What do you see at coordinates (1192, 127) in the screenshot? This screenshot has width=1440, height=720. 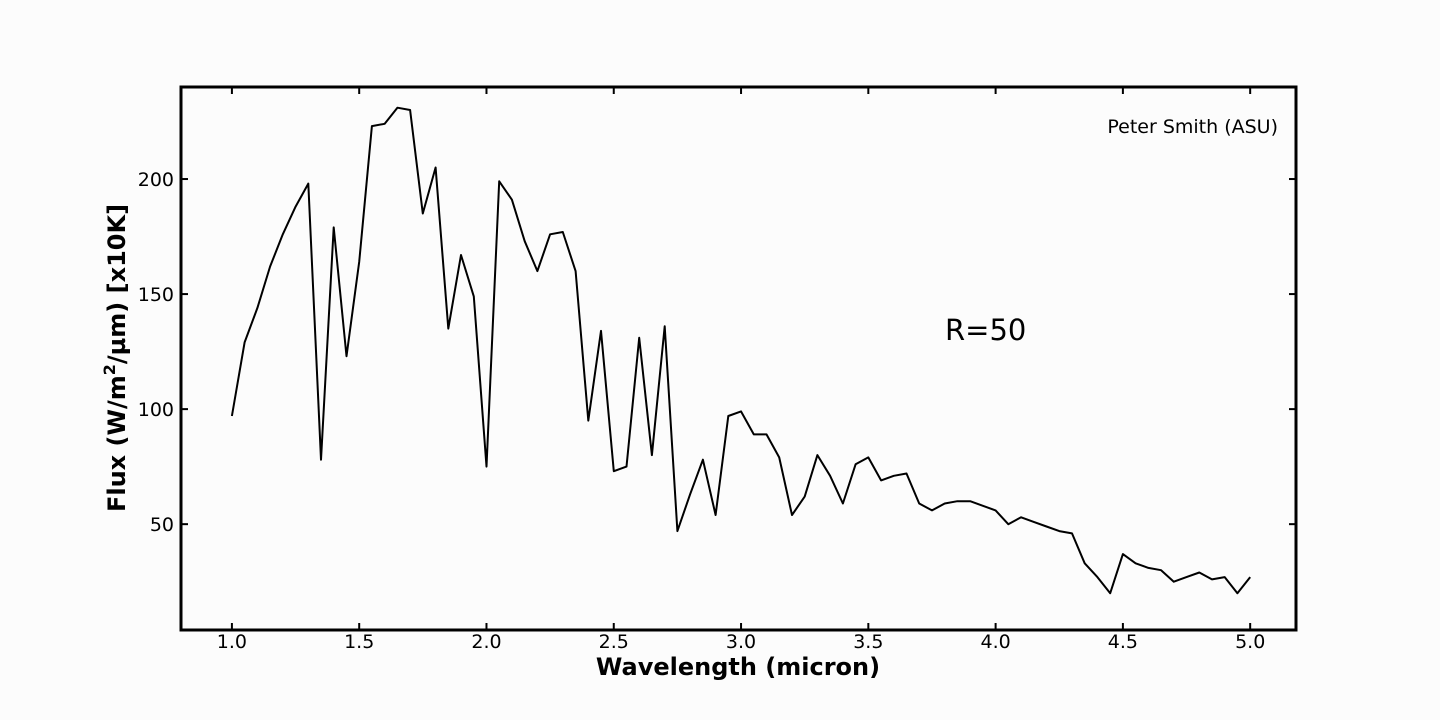 I see `credit-annotation: Peter Smith (ASU)` at bounding box center [1192, 127].